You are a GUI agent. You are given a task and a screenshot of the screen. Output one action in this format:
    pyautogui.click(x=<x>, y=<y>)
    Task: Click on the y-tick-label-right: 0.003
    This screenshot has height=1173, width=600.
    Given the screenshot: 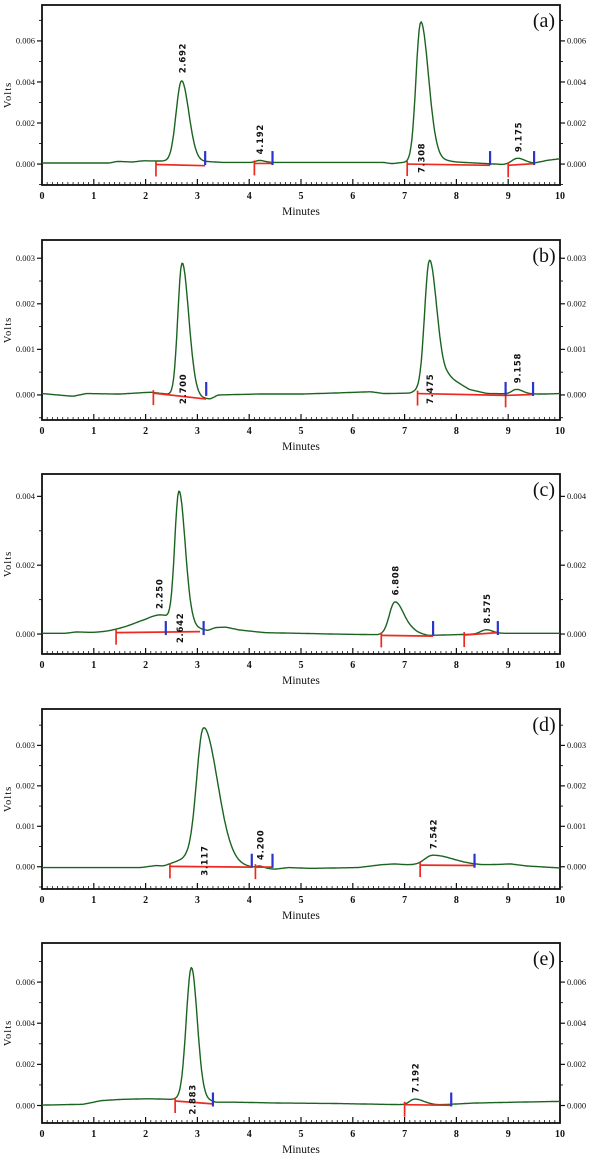 What is the action you would take?
    pyautogui.click(x=576, y=745)
    